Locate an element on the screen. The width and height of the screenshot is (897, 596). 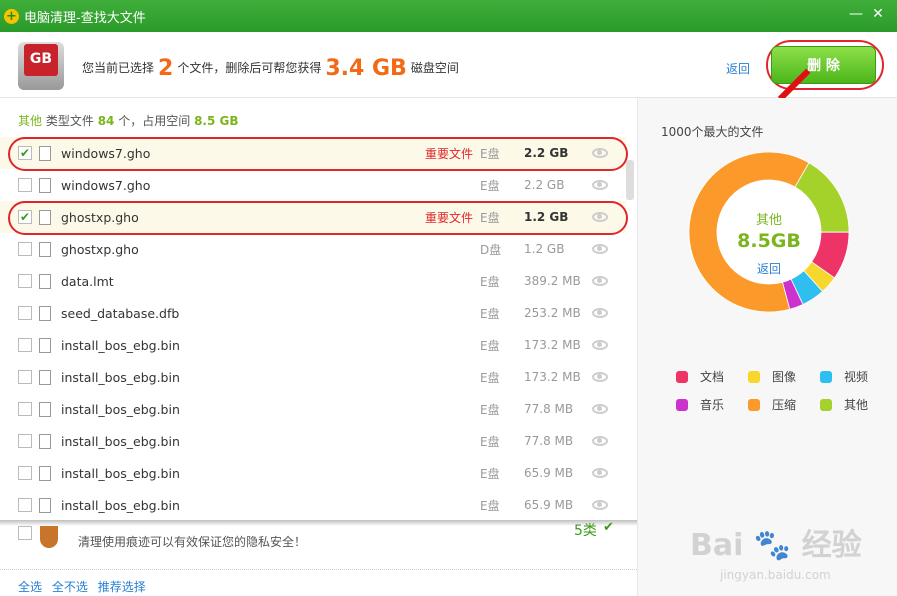
chevron-down-icon: ✔ is located at coordinates (608, 527).